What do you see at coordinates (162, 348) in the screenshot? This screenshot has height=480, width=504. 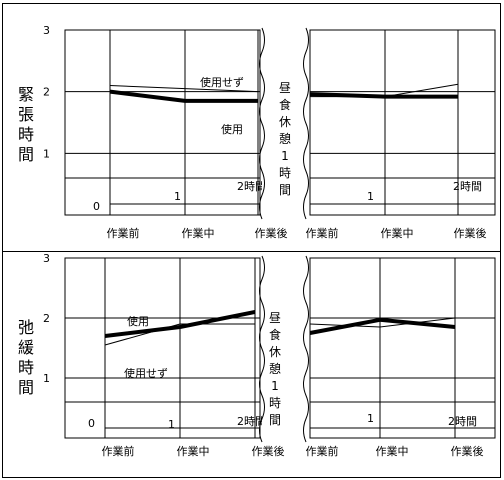 I see `plot-area-left` at bounding box center [162, 348].